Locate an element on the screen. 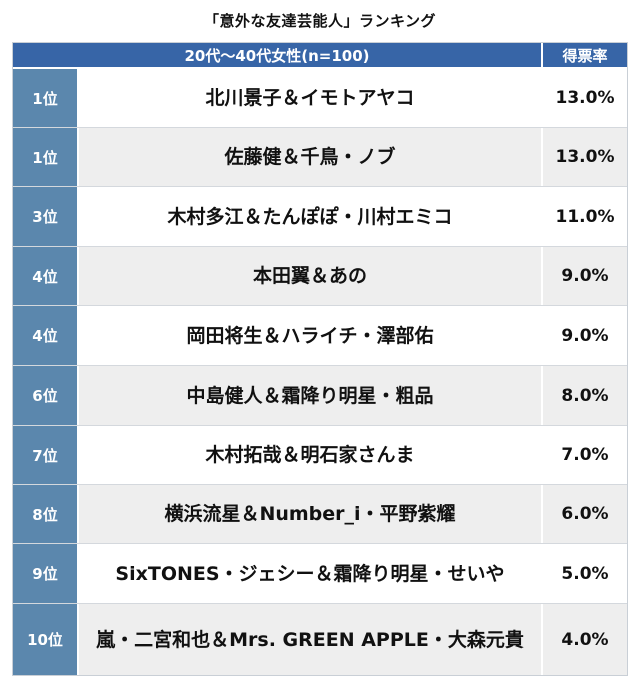 The width and height of the screenshot is (640, 684). table-row: 7位 木村拓哉＆明石家さんま 7.0% is located at coordinates (320, 455).